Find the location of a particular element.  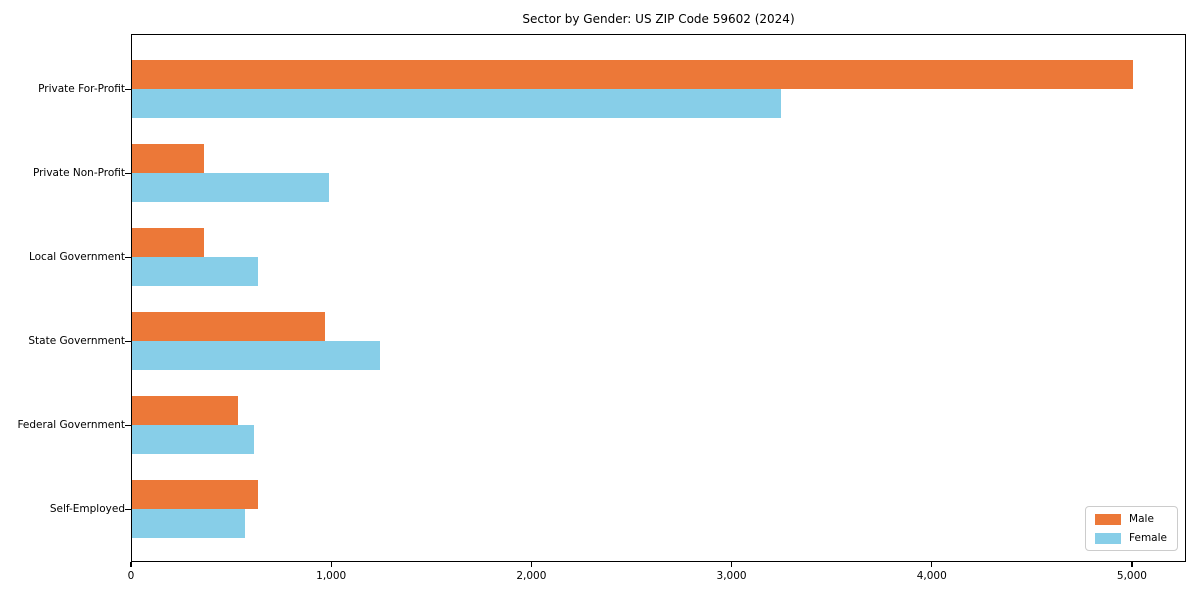

x-axis-tick-label: 4,000 is located at coordinates (931, 576).